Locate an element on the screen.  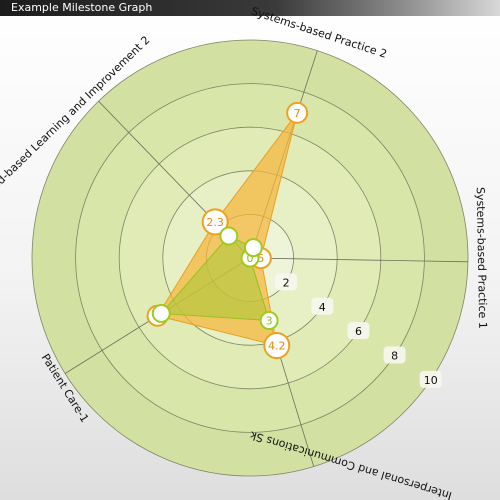
window-titlebar: Example Milestone Graph is located at coordinates (250, 8).